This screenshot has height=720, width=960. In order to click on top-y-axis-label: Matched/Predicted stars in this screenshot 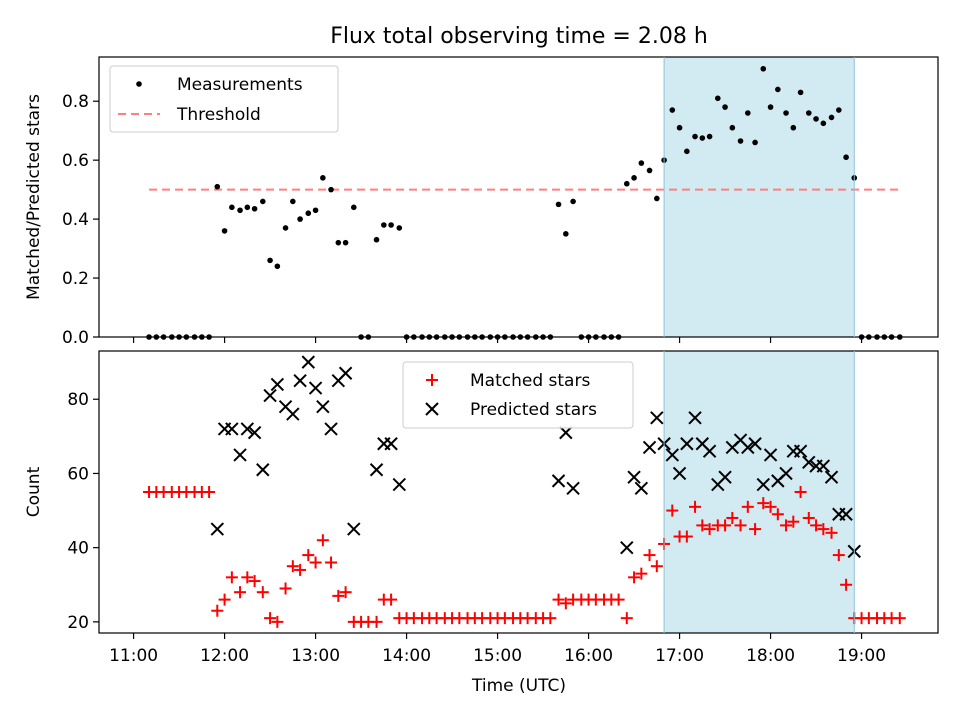, I will do `click(34, 197)`.